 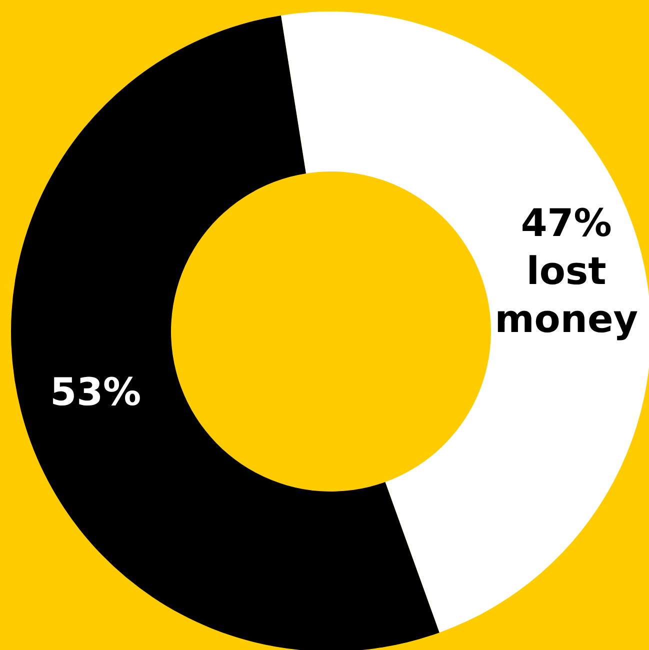 I want to click on data-label: 47%, so click(x=566, y=223).